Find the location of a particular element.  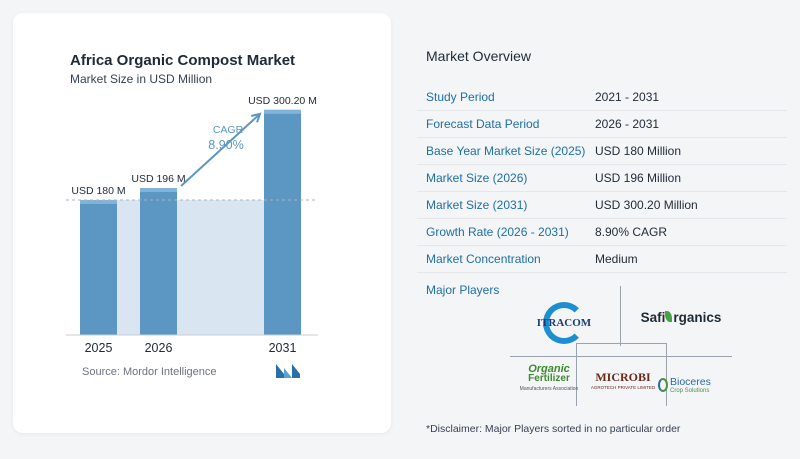

overview-value: Medium is located at coordinates (616, 259).